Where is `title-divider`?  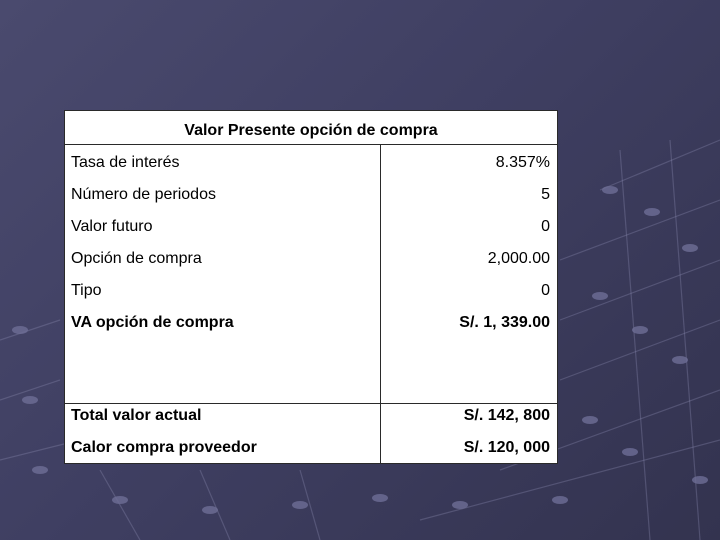 title-divider is located at coordinates (311, 144).